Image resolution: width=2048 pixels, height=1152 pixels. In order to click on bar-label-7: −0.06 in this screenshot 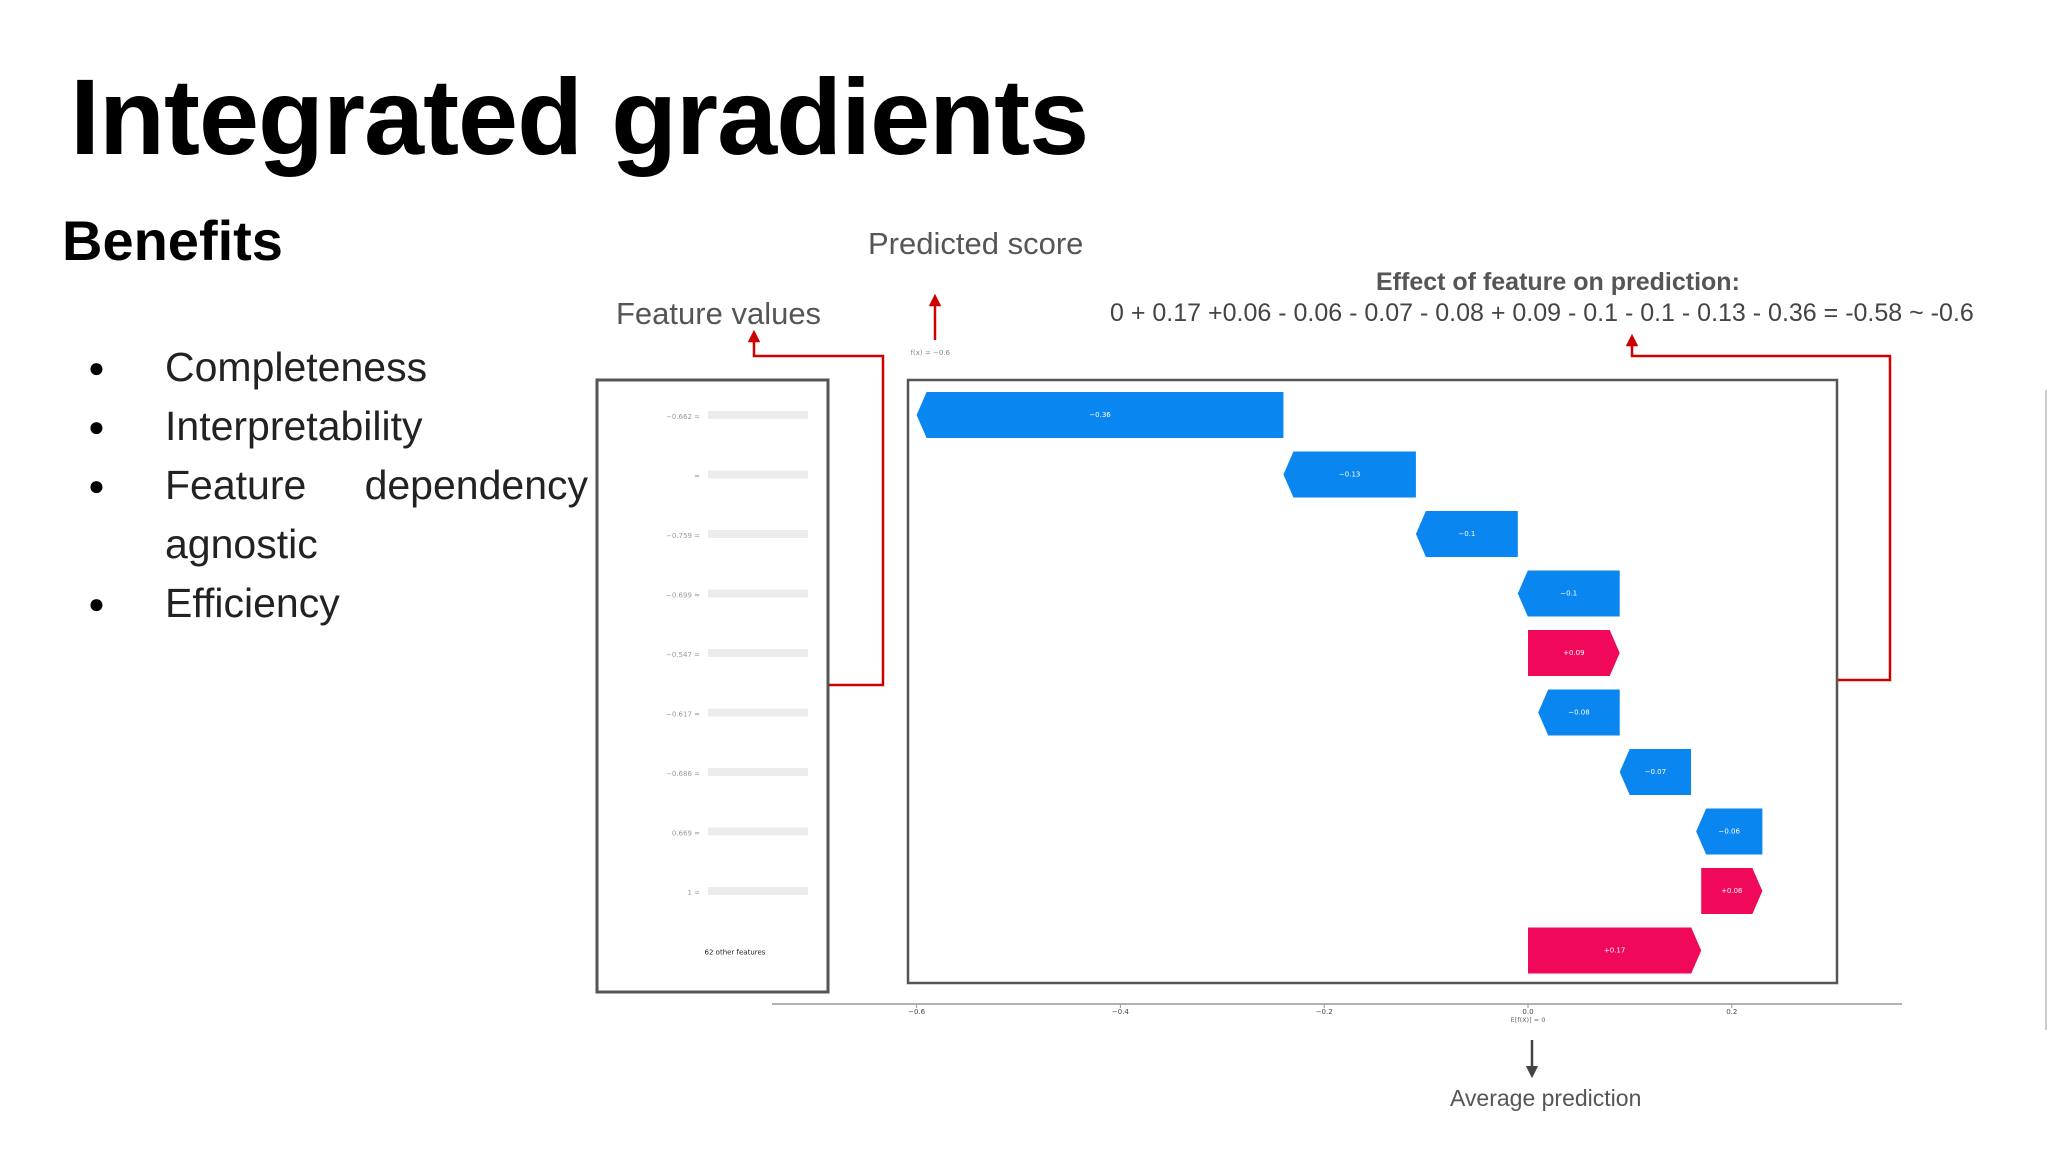, I will do `click(1730, 832)`.